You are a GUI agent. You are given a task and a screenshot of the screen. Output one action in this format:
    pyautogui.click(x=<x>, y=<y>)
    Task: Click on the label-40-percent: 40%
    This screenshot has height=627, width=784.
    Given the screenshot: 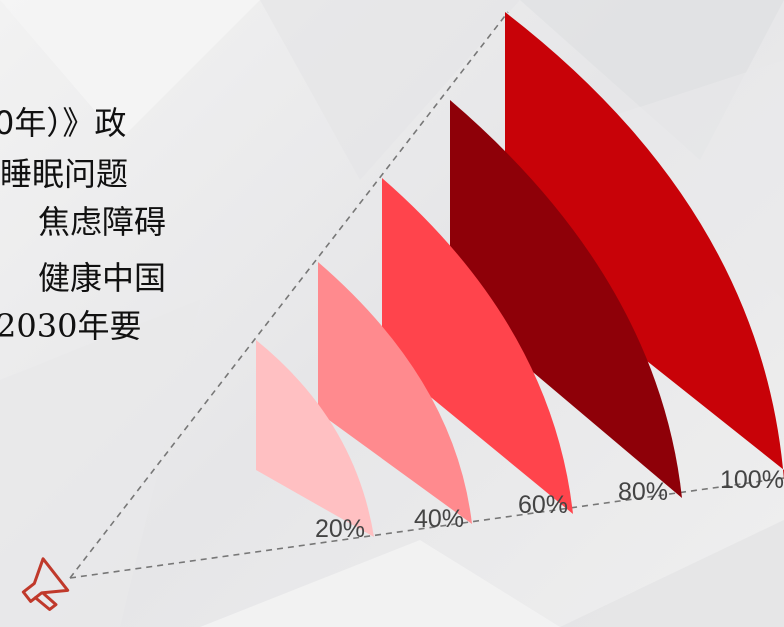 What is the action you would take?
    pyautogui.click(x=439, y=519)
    